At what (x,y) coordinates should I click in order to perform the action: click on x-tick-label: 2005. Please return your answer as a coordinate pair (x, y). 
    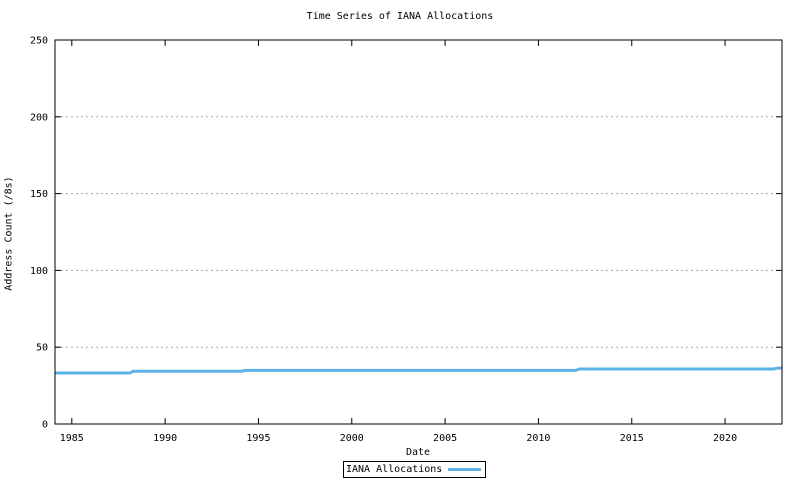
    Looking at the image, I should click on (445, 438).